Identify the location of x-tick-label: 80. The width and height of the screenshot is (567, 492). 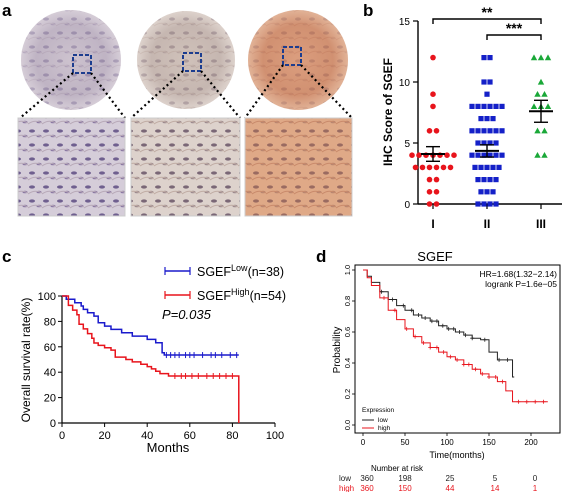
(232, 436).